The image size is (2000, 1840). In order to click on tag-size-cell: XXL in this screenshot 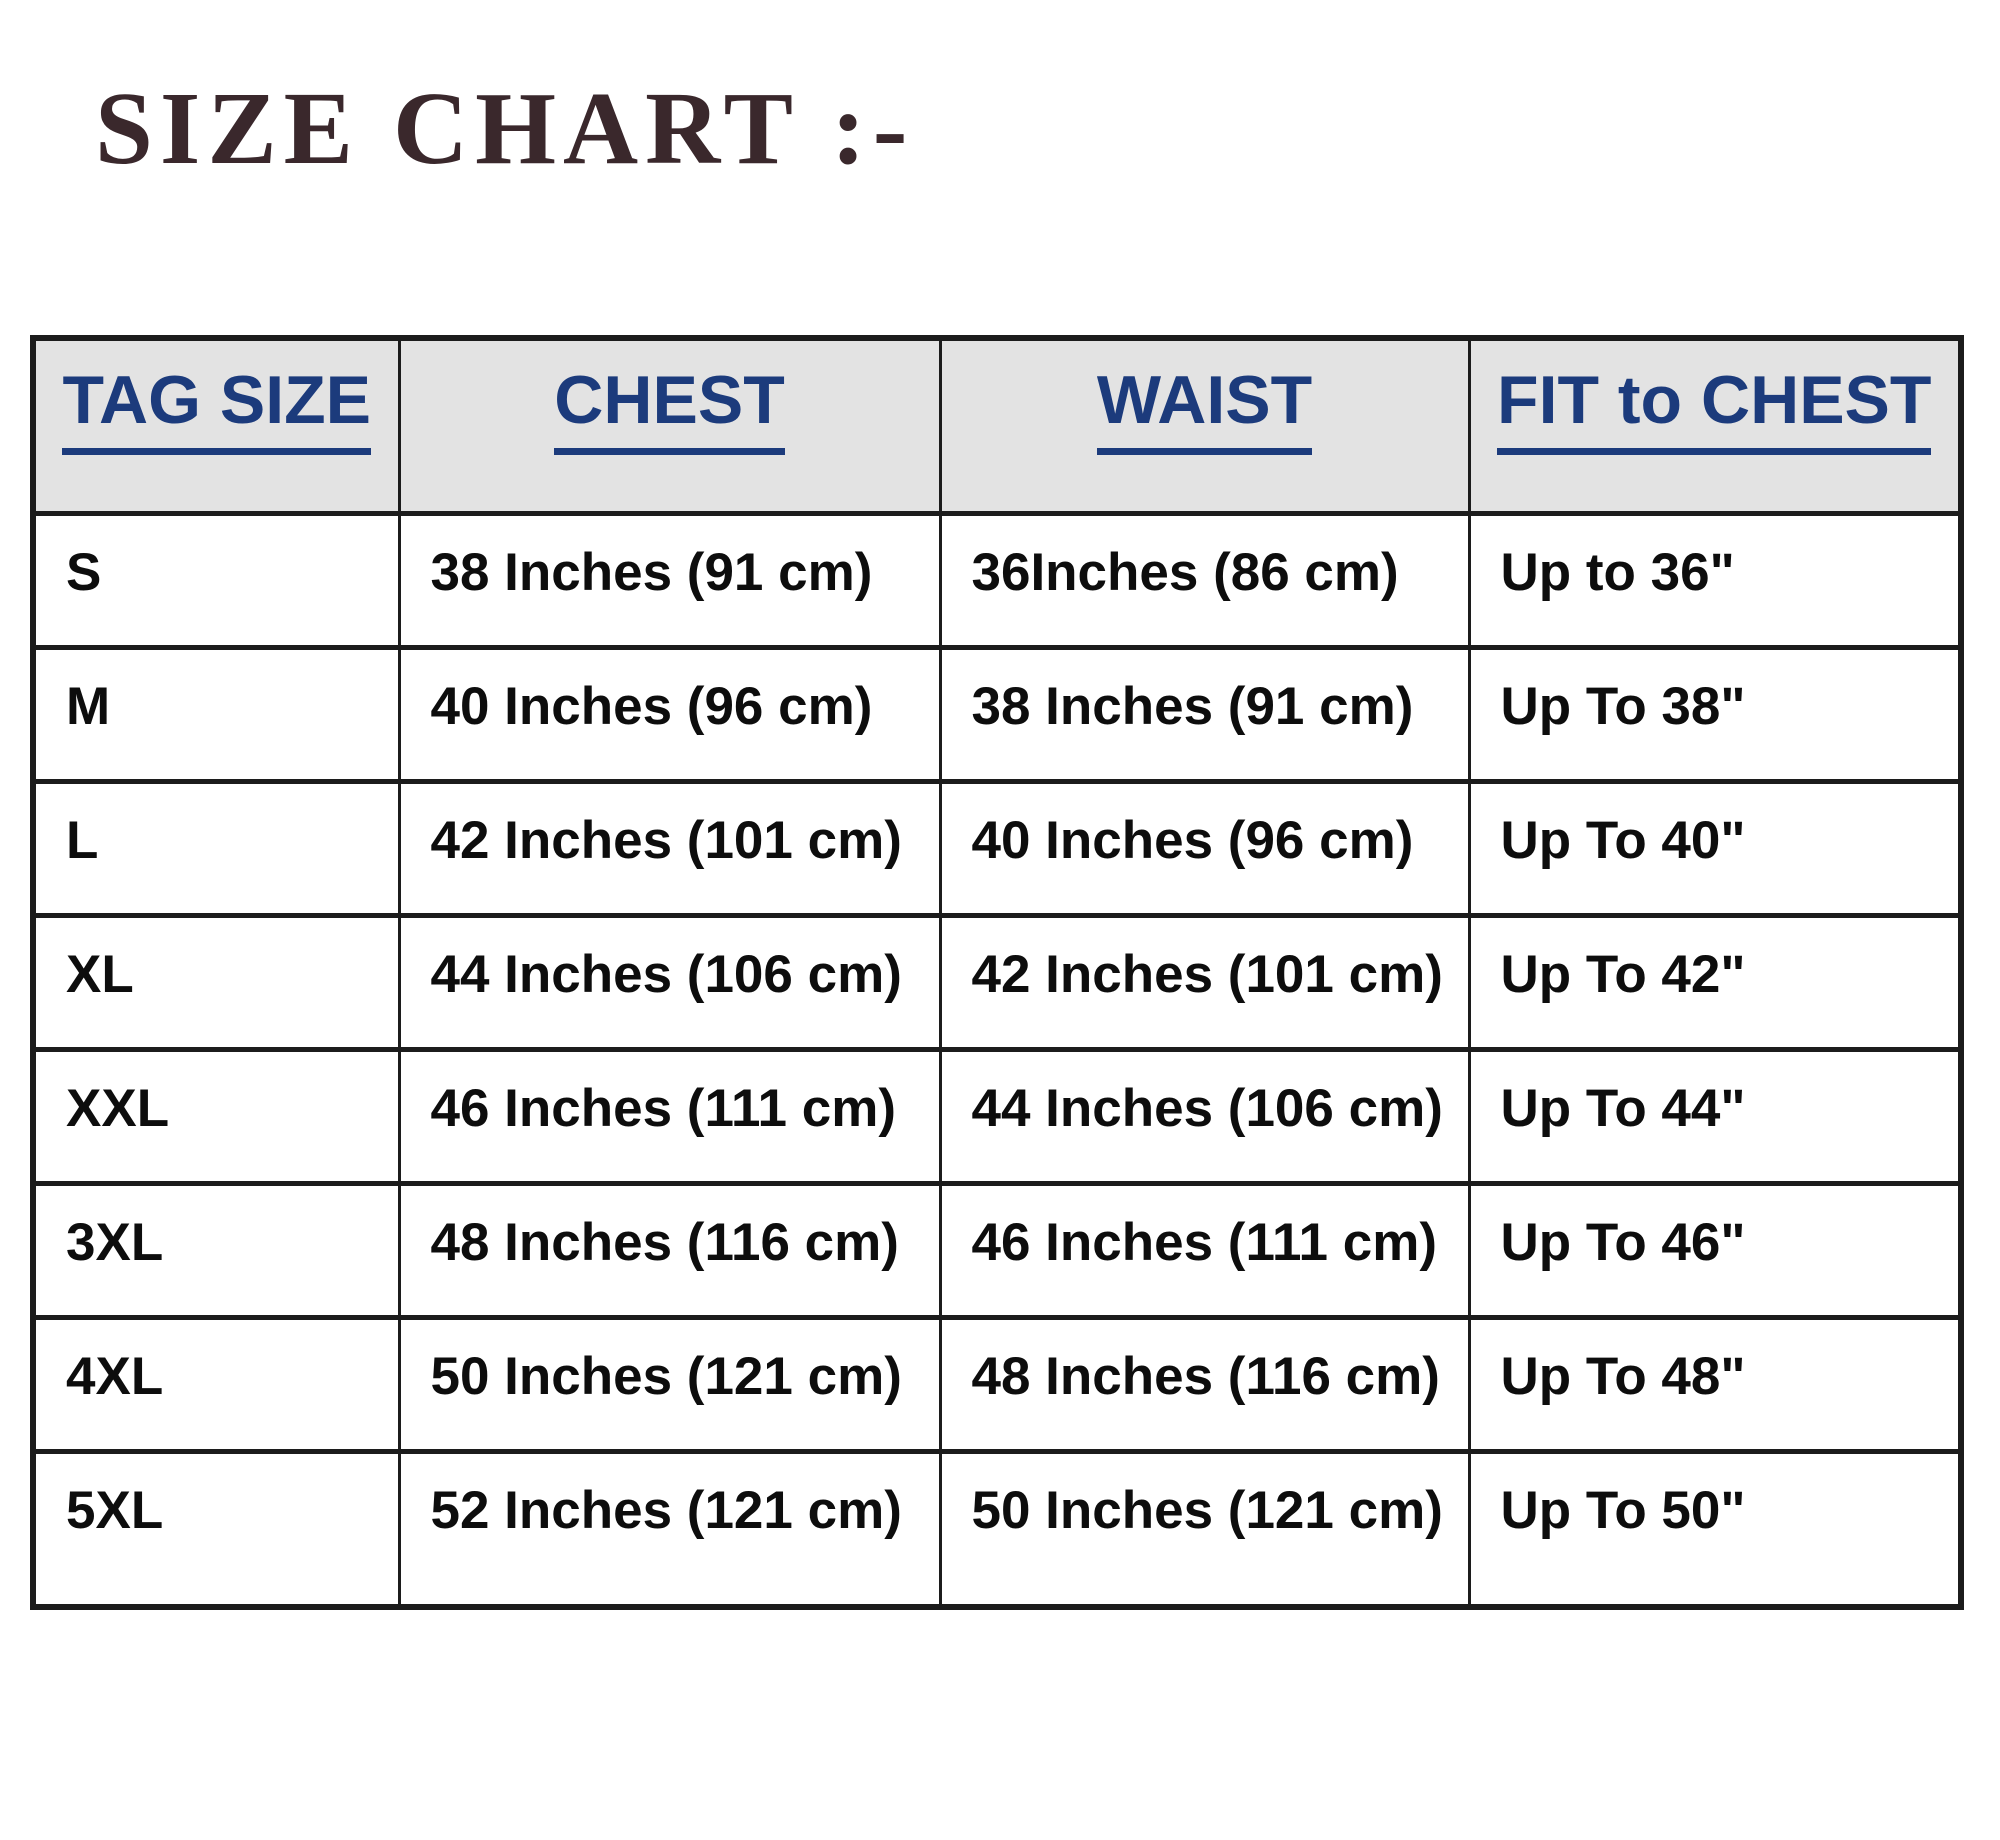, I will do `click(216, 1116)`.